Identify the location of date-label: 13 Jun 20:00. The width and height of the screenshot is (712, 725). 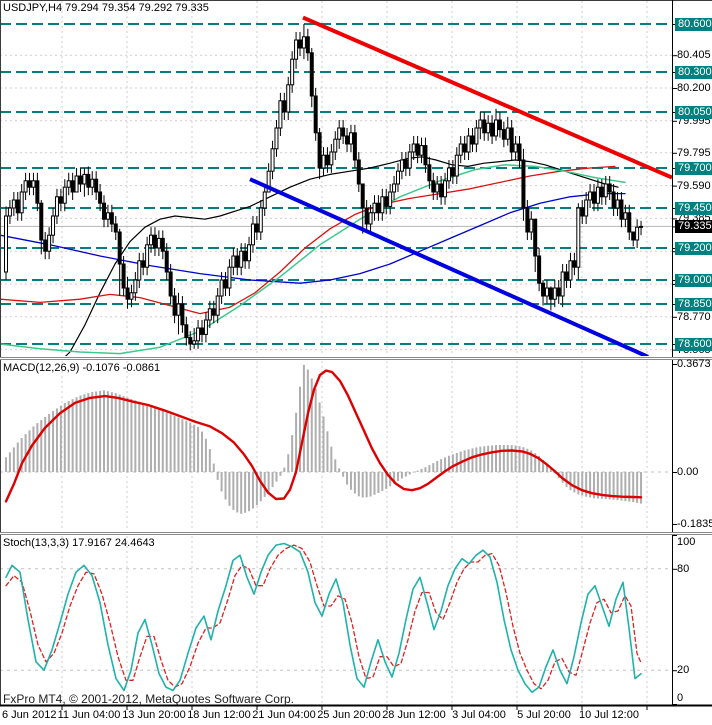
(154, 715).